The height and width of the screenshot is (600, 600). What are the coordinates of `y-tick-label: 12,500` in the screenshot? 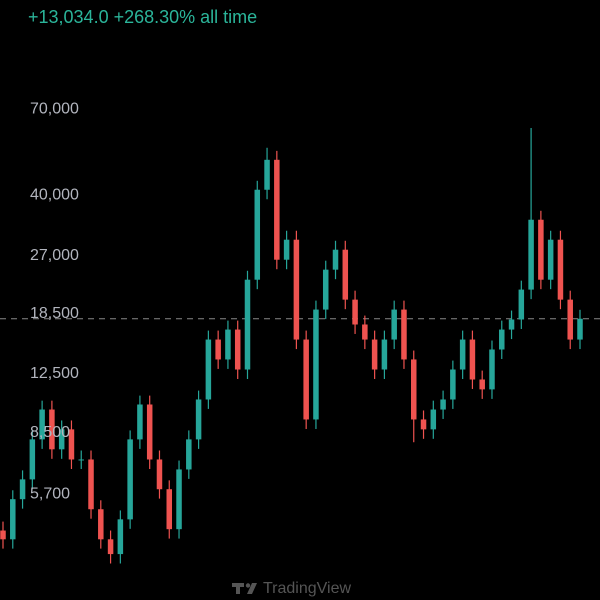 It's located at (54, 373).